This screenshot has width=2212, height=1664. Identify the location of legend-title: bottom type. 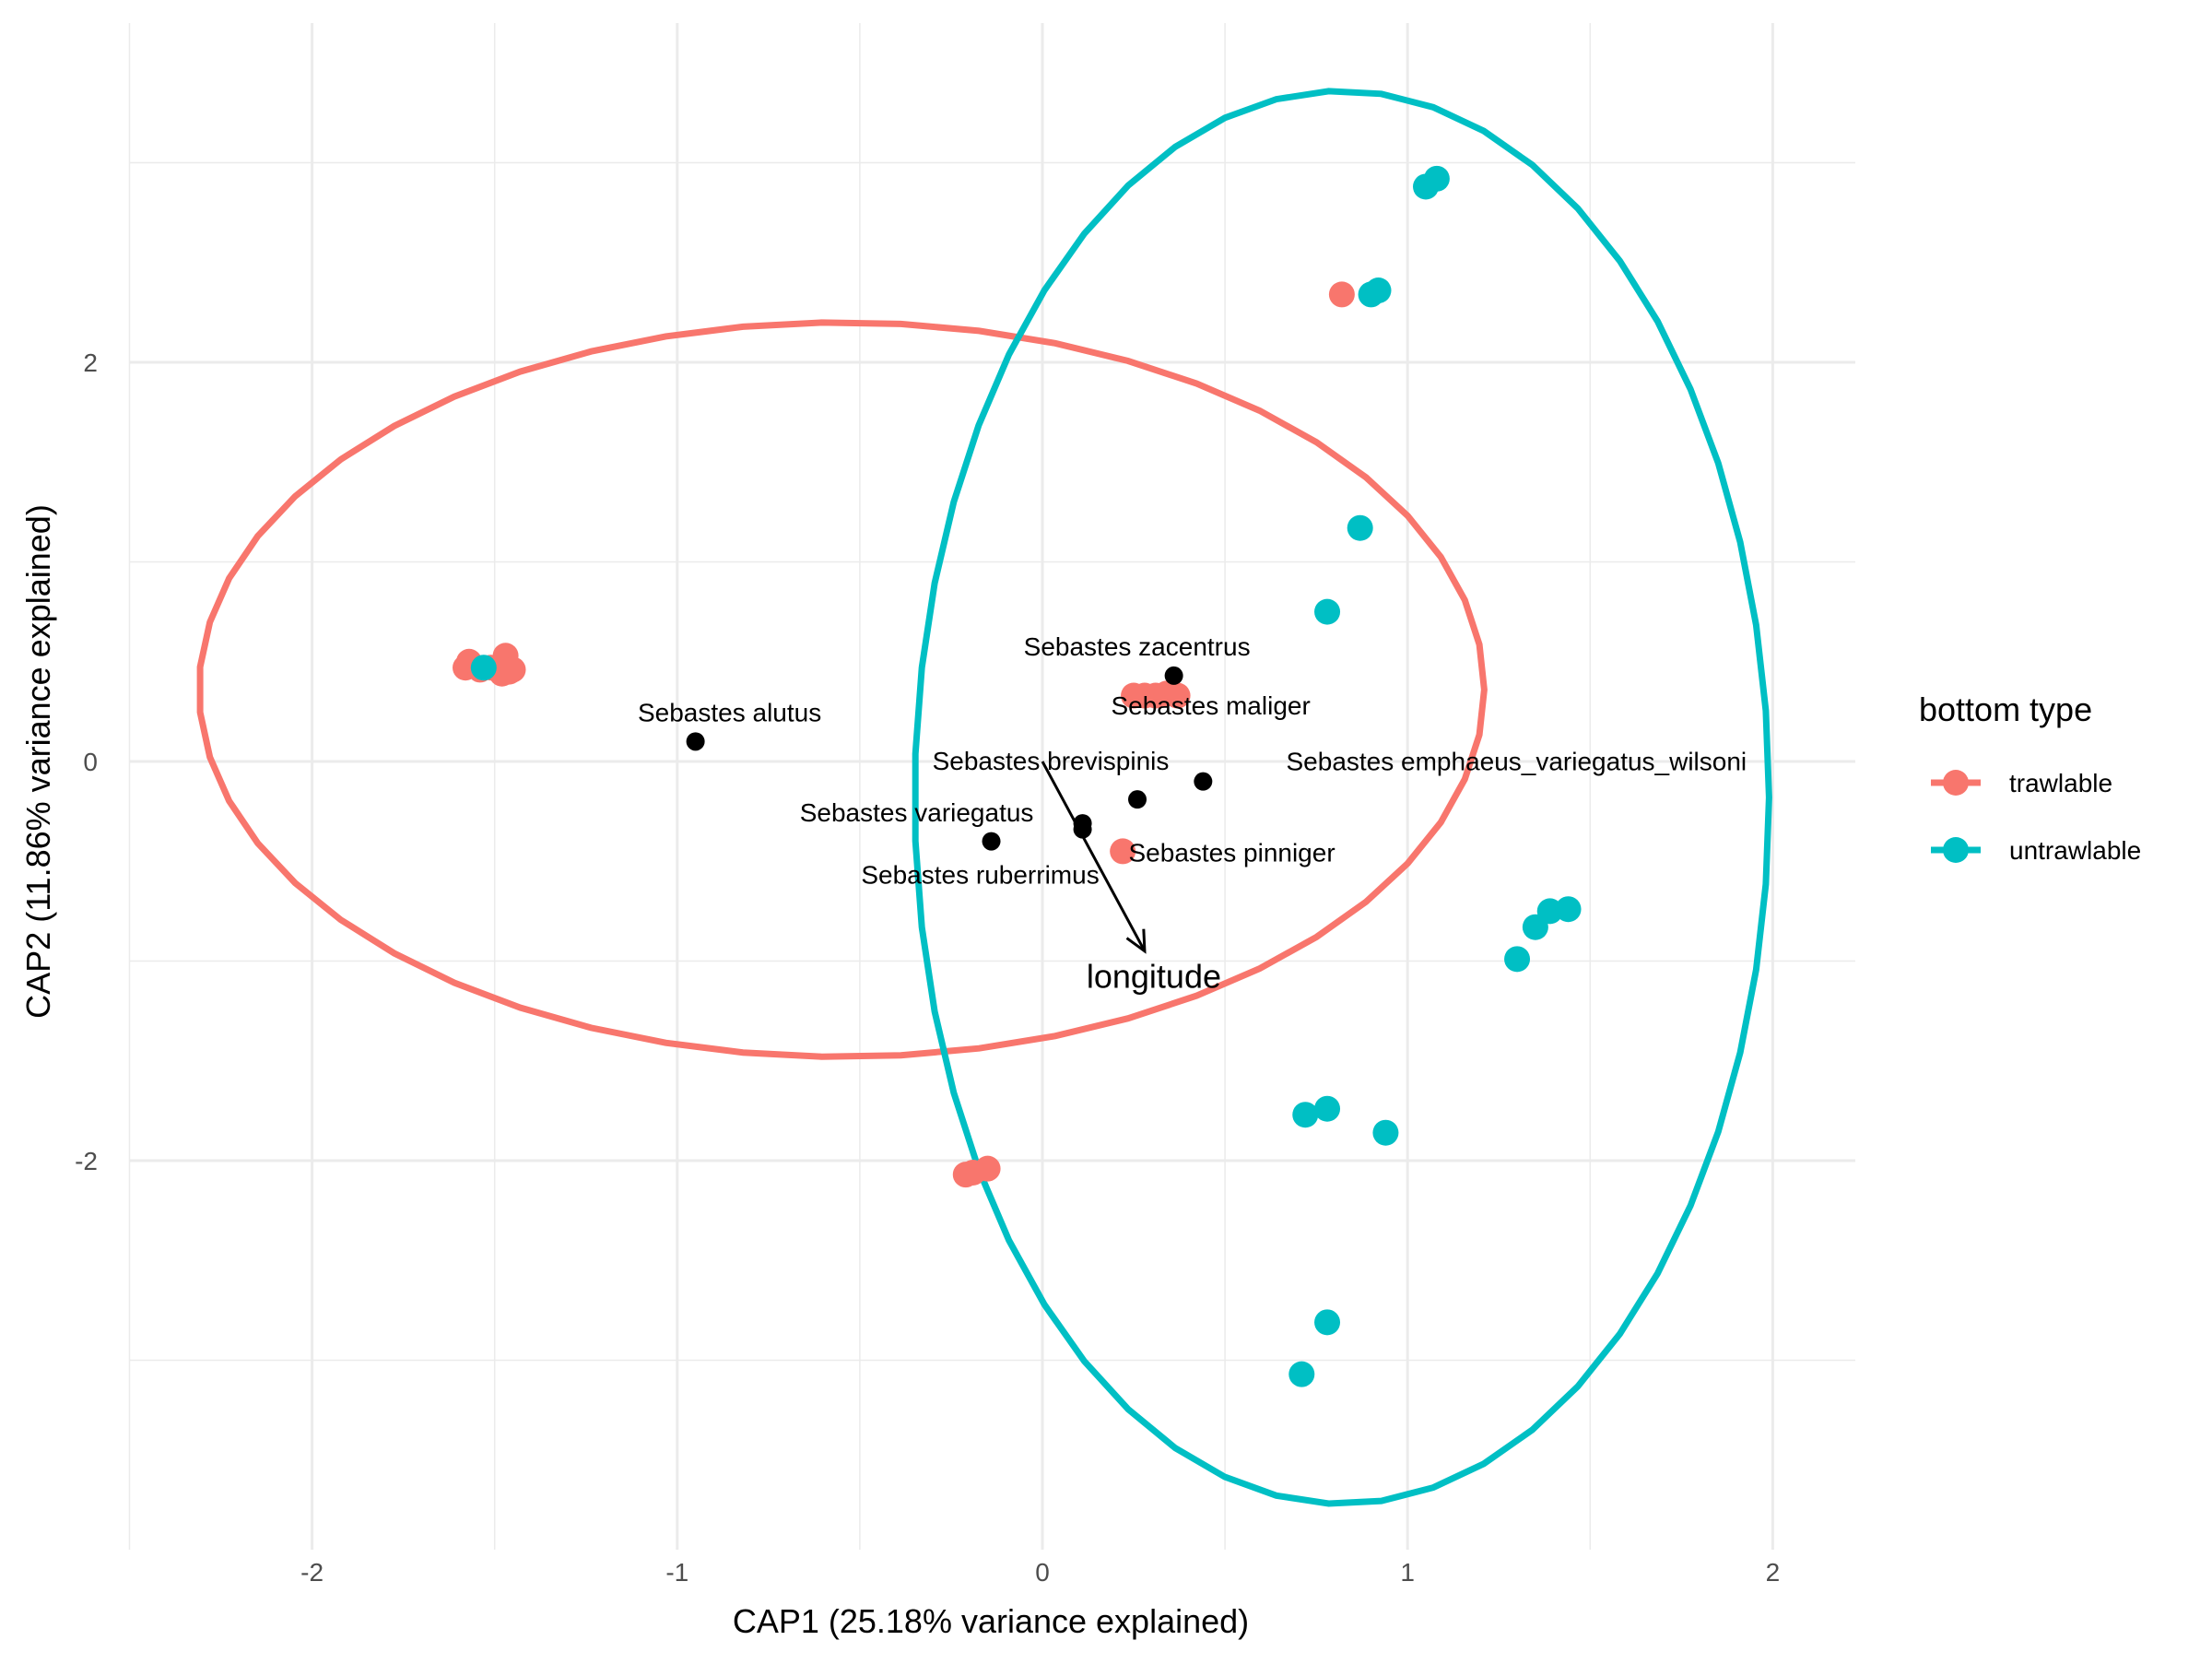
(2005, 709).